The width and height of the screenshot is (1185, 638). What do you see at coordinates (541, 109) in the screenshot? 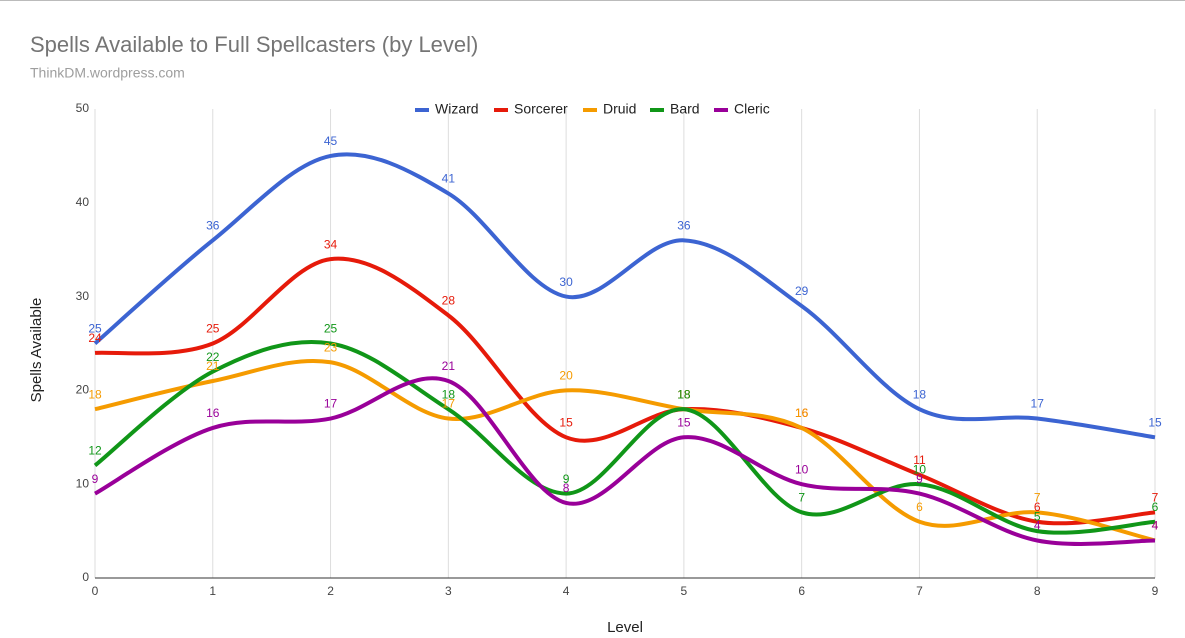
I see `legend-label: Sorcerer` at bounding box center [541, 109].